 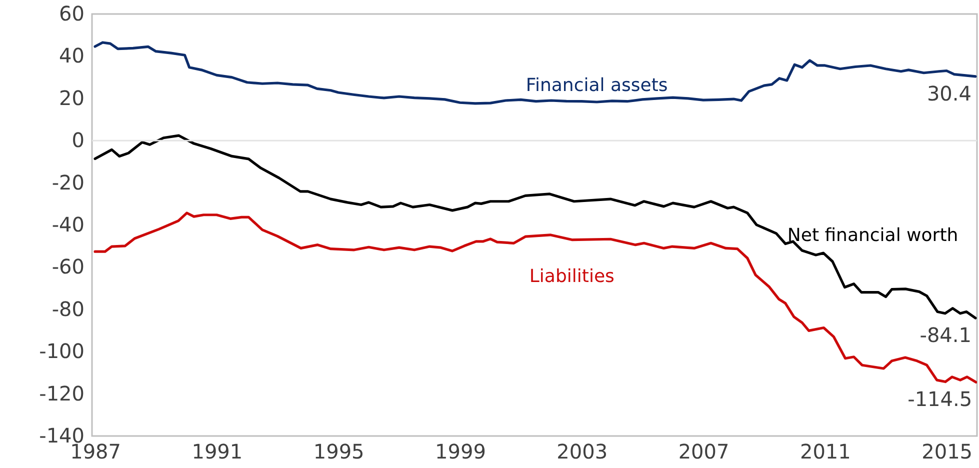 What do you see at coordinates (946, 335) in the screenshot?
I see `data-label: -84.1` at bounding box center [946, 335].